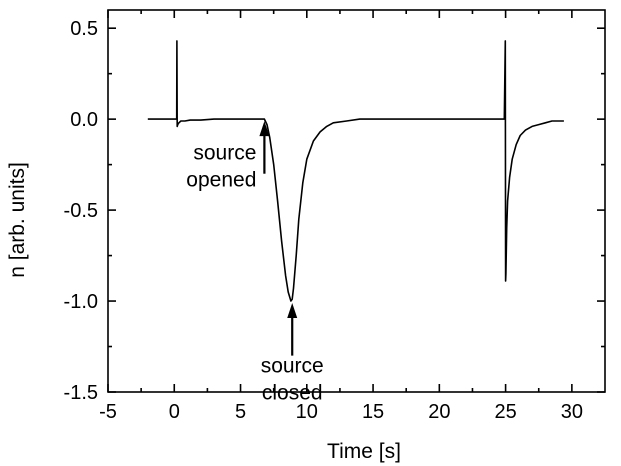 This screenshot has height=466, width=621. I want to click on annotations: source opened source closed, so click(255, 263).